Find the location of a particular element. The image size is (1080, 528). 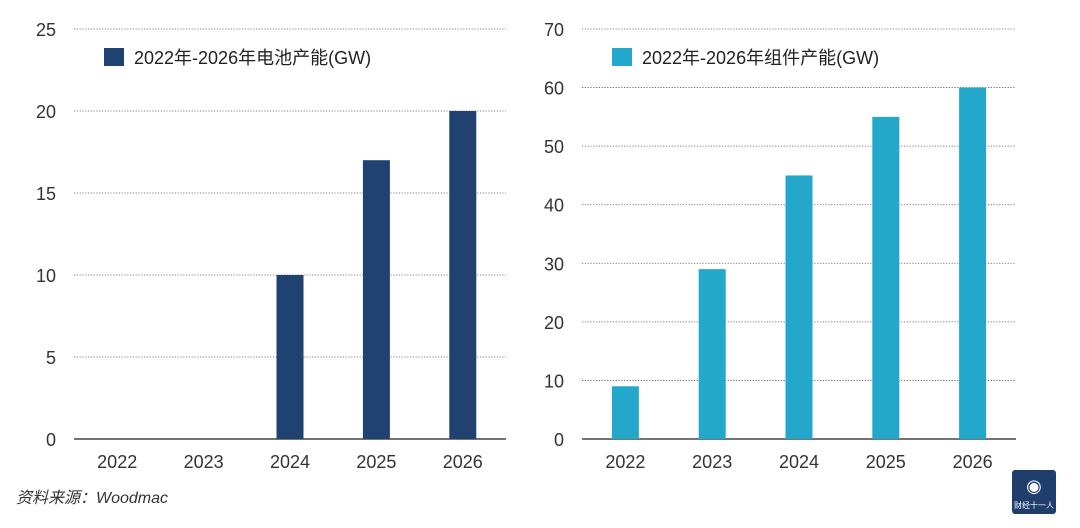

y-tick-label: 30 is located at coordinates (554, 264).